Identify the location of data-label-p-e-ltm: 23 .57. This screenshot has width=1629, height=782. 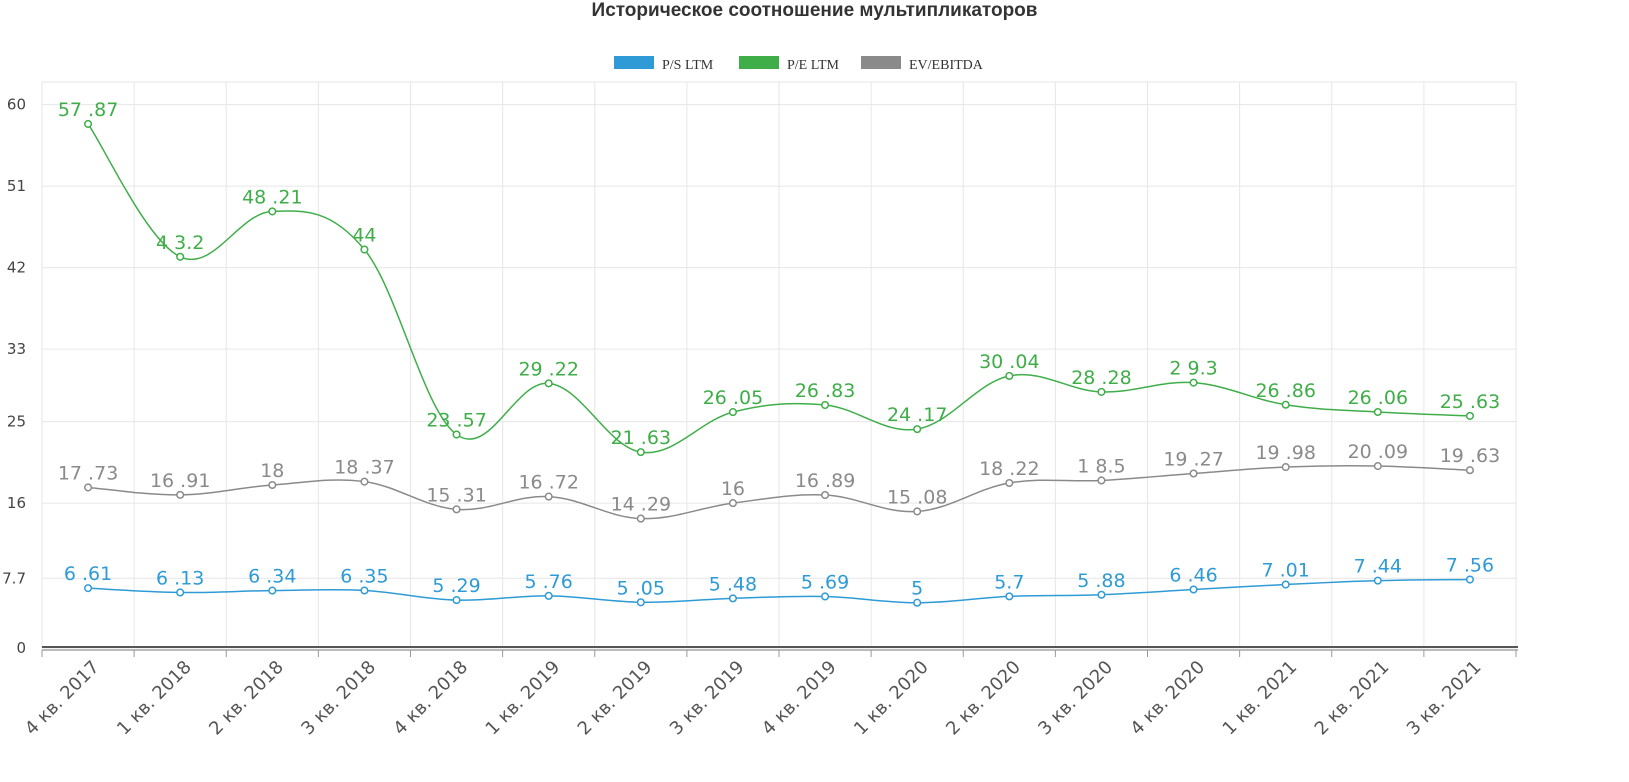
(456, 421).